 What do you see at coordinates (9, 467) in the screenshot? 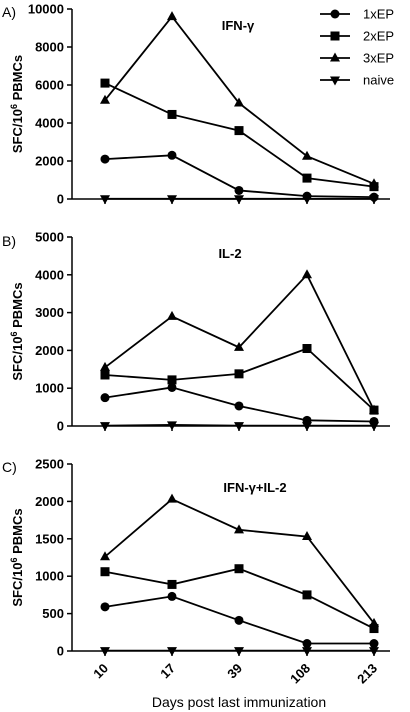
I see `panel-letter: C)` at bounding box center [9, 467].